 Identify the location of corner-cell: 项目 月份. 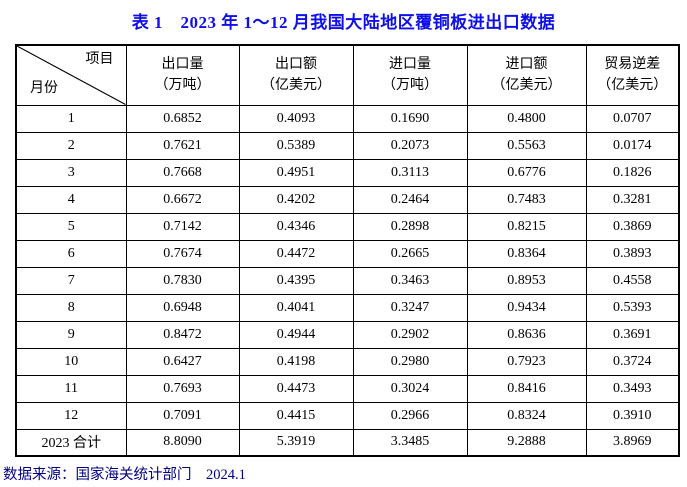
(71, 75).